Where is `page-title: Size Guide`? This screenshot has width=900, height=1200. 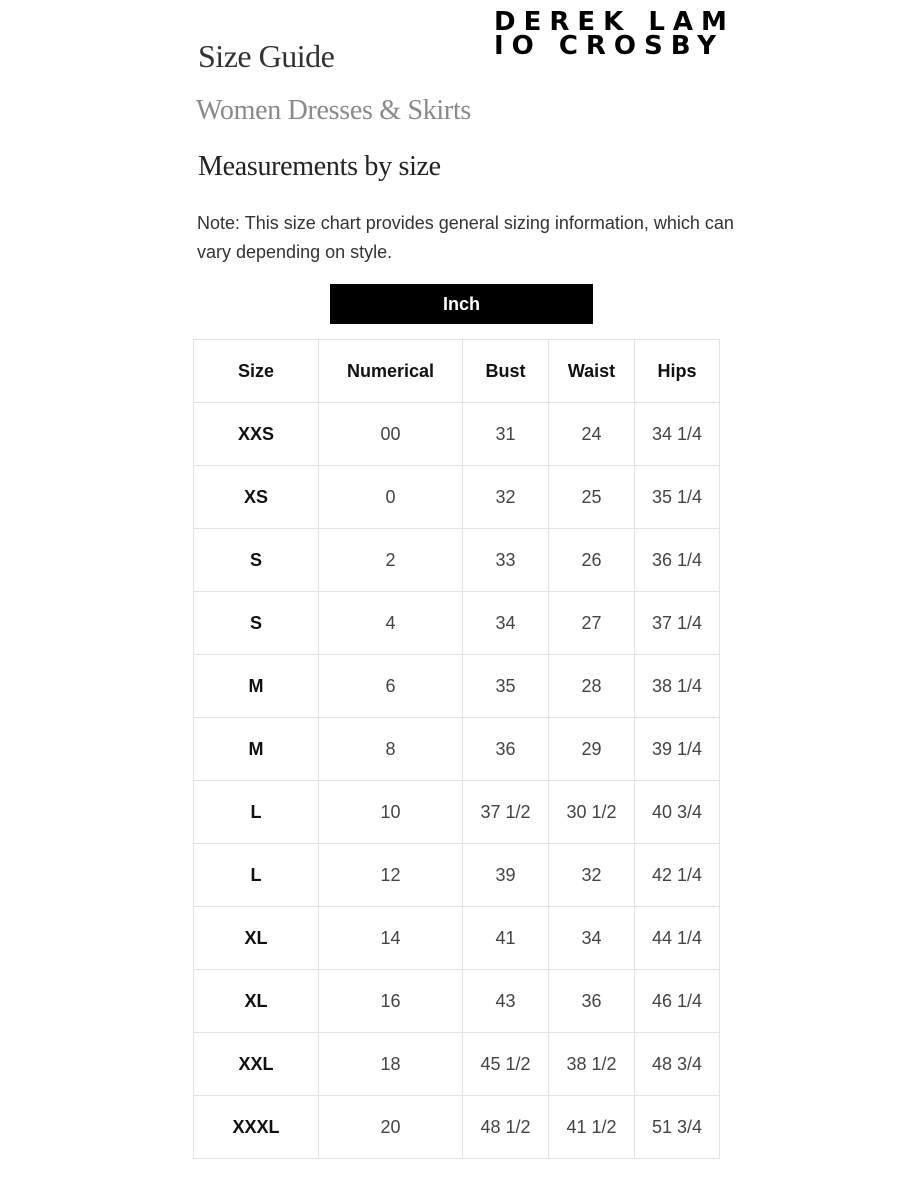 page-title: Size Guide is located at coordinates (266, 56).